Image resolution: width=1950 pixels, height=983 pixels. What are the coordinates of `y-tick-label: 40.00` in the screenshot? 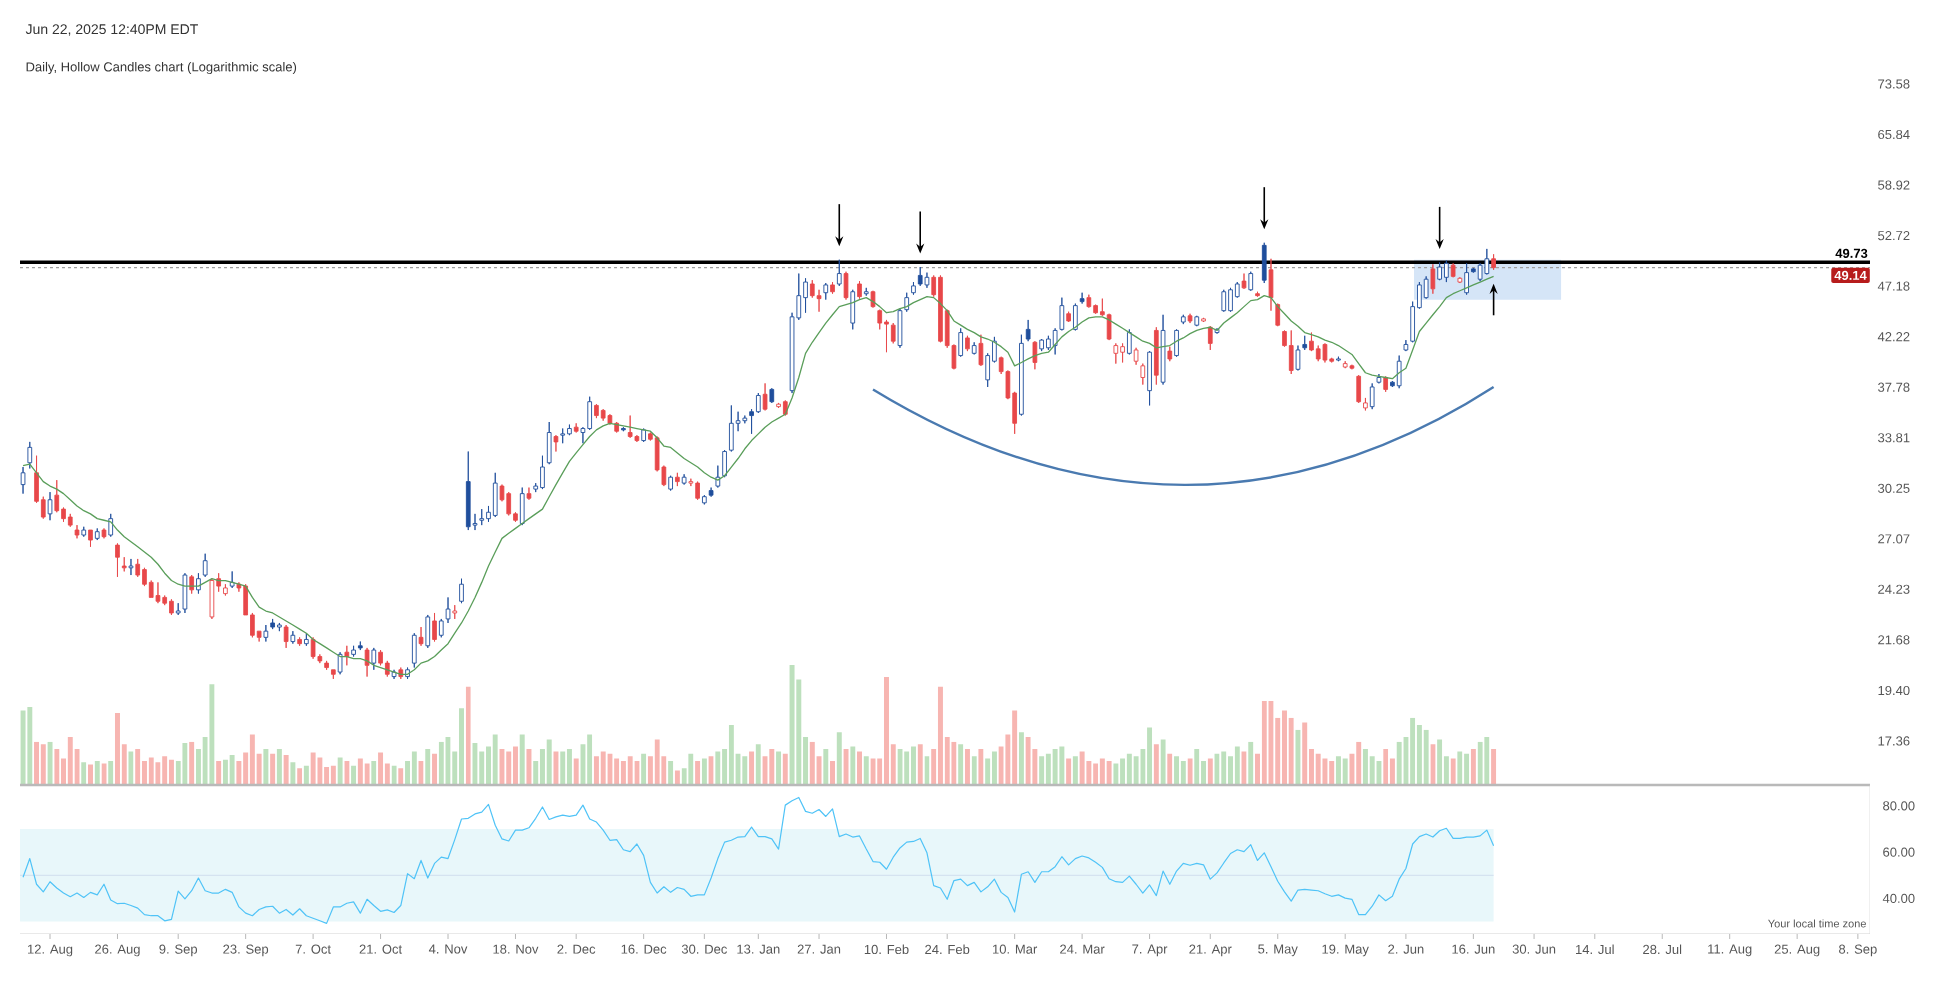 It's located at (1898, 898).